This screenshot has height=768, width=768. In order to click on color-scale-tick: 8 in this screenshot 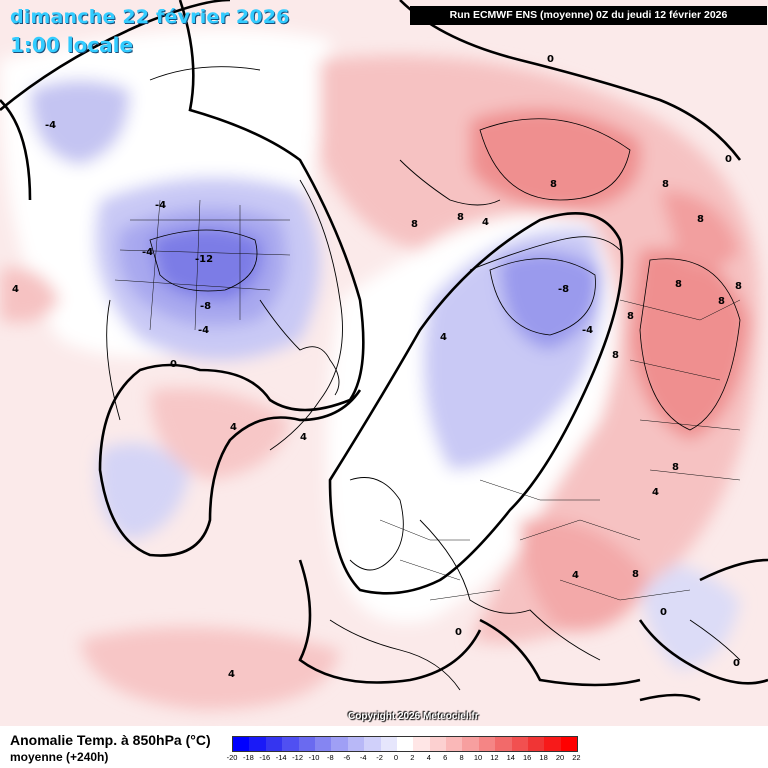, I will do `click(461, 757)`.